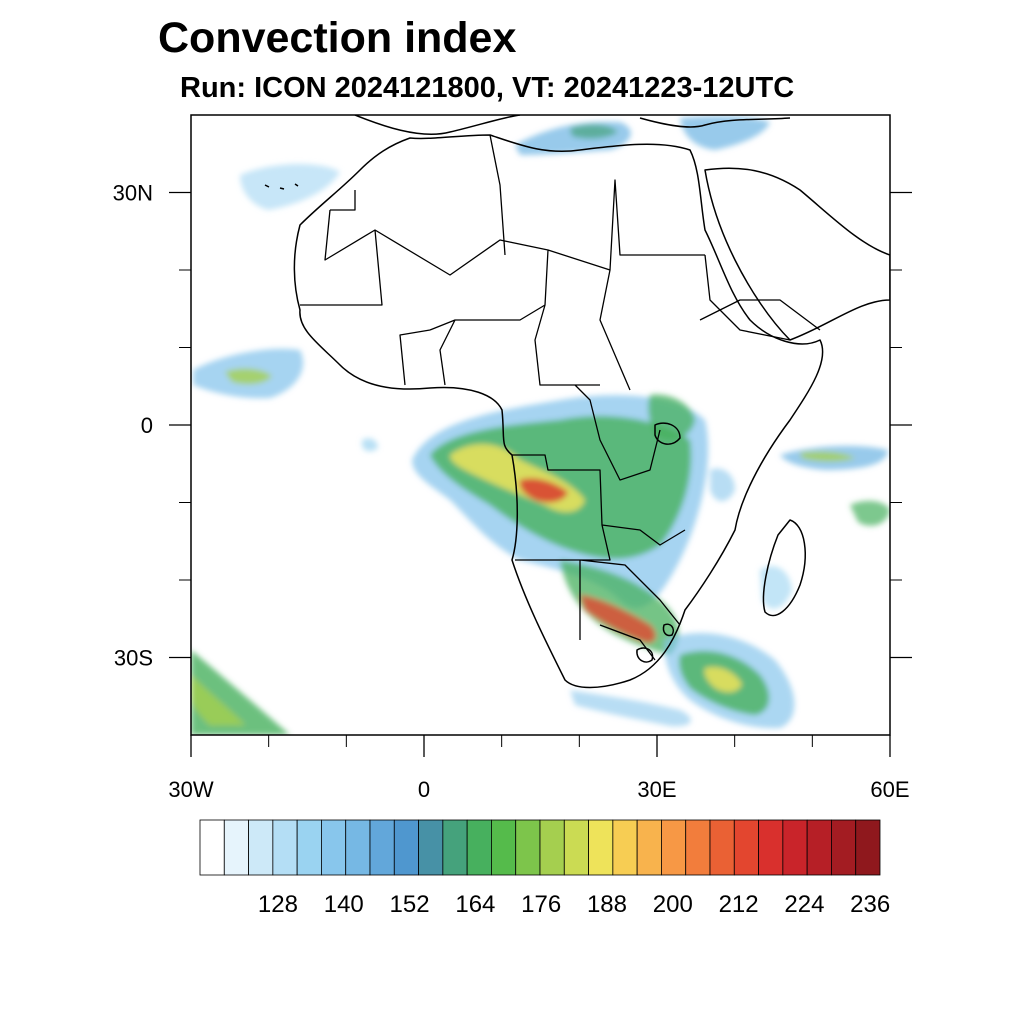 The width and height of the screenshot is (1024, 1024). Describe the element at coordinates (776, 587) in the screenshot. I see `convection-area-madagascar` at that location.